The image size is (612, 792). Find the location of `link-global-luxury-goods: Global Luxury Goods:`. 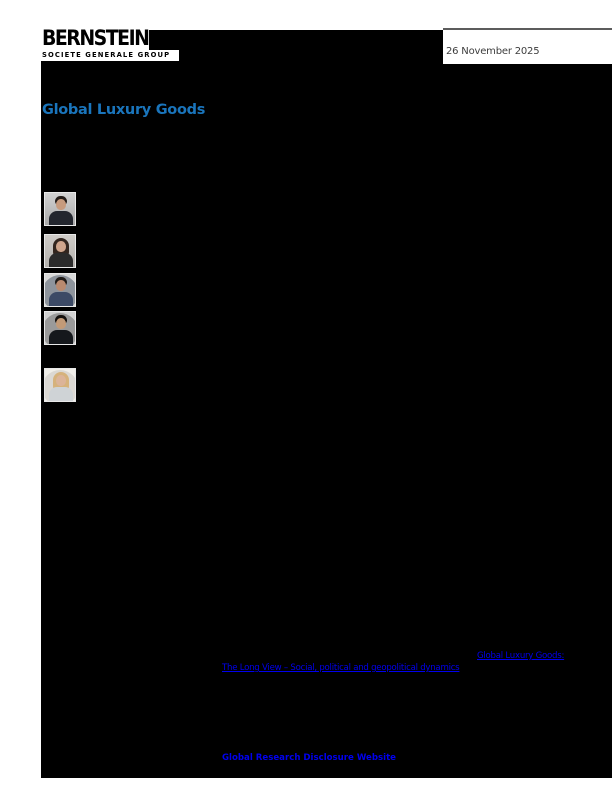

link-global-luxury-goods: Global Luxury Goods: is located at coordinates (521, 656).